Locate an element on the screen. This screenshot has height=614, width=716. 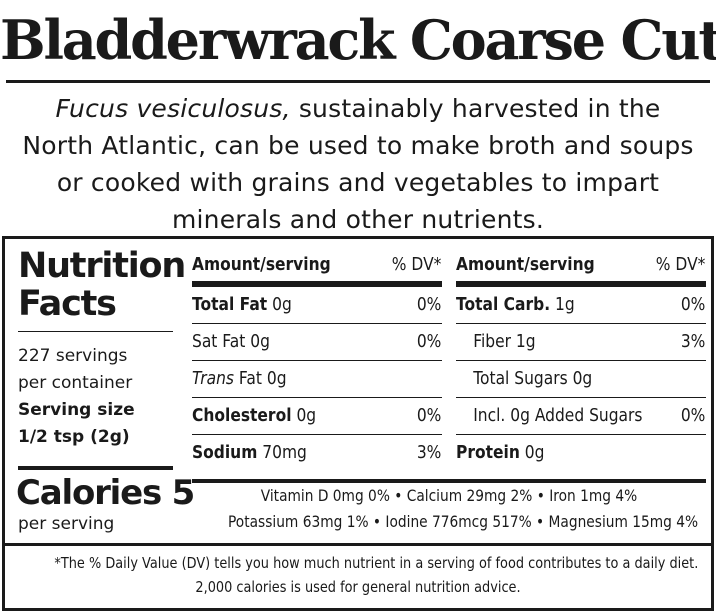
nutrient-label: Total Carb. is located at coordinates (503, 304).